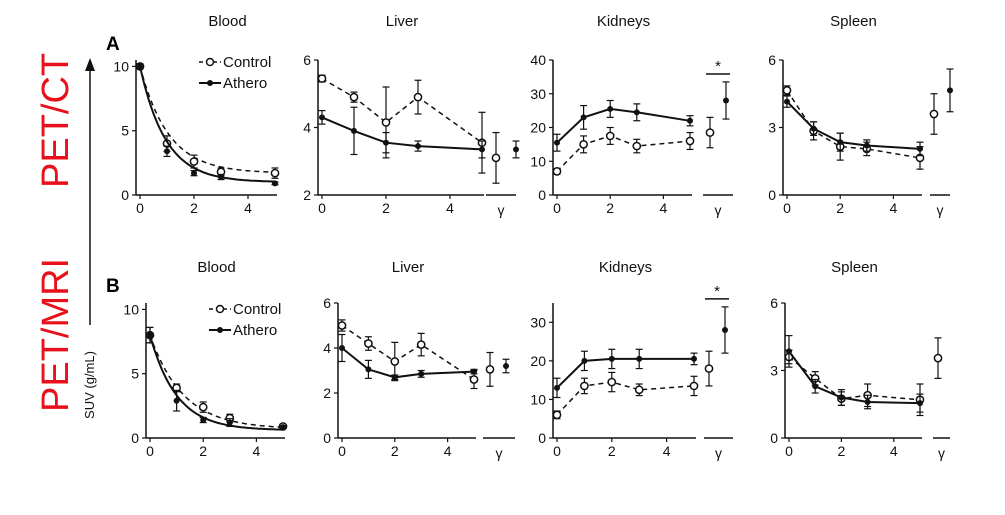 Image resolution: width=1005 pixels, height=515 pixels. What do you see at coordinates (402, 110) in the screenshot?
I see `series-line-control` at bounding box center [402, 110].